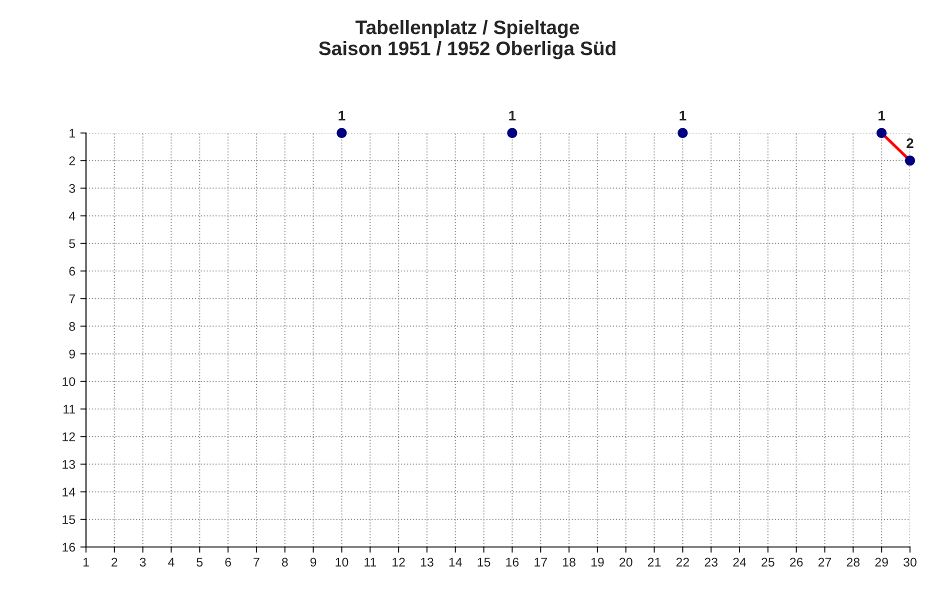  What do you see at coordinates (72, 133) in the screenshot?
I see `y-tick-label: 1` at bounding box center [72, 133].